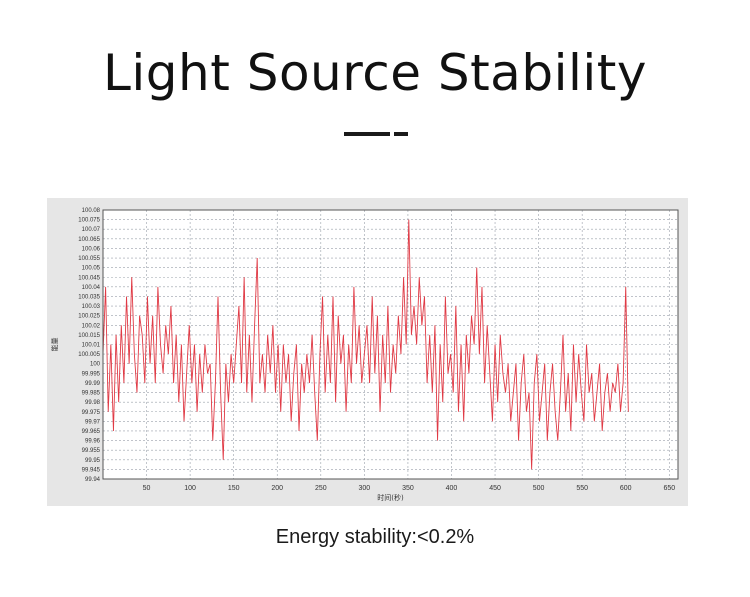 This screenshot has width=750, height=597. What do you see at coordinates (147, 488) in the screenshot?
I see `x-tick-label: 50` at bounding box center [147, 488].